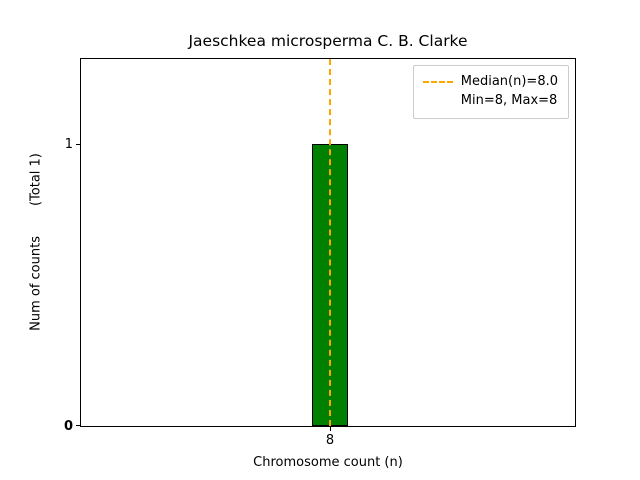  Describe the element at coordinates (328, 462) in the screenshot. I see `x-axis-label: Chromosome count (n)` at that location.